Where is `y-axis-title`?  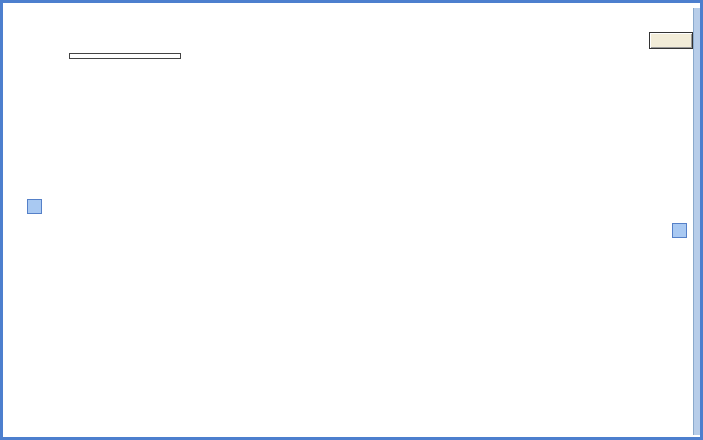
y-axis-title is located at coordinates (20, 173).